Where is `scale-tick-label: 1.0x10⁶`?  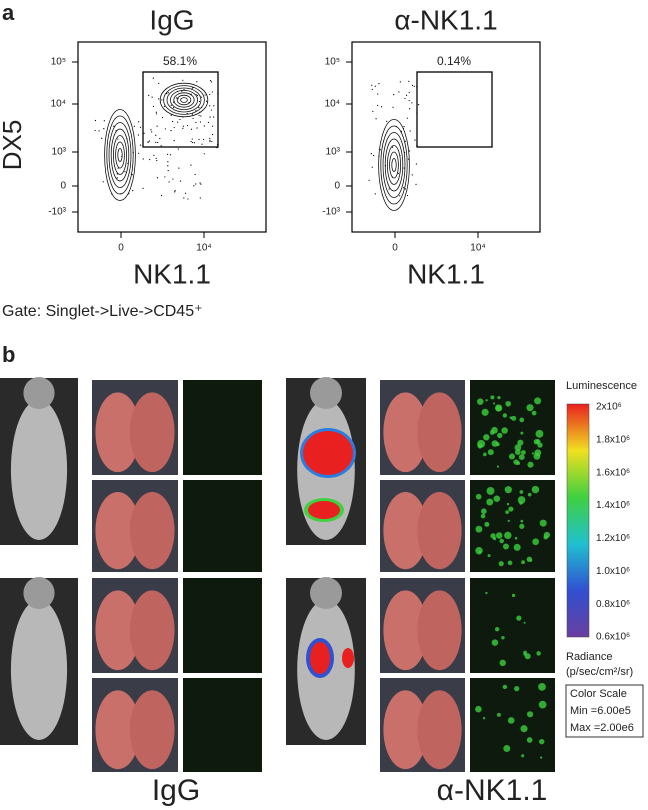
scale-tick-label: 1.0x10⁶ is located at coordinates (613, 571).